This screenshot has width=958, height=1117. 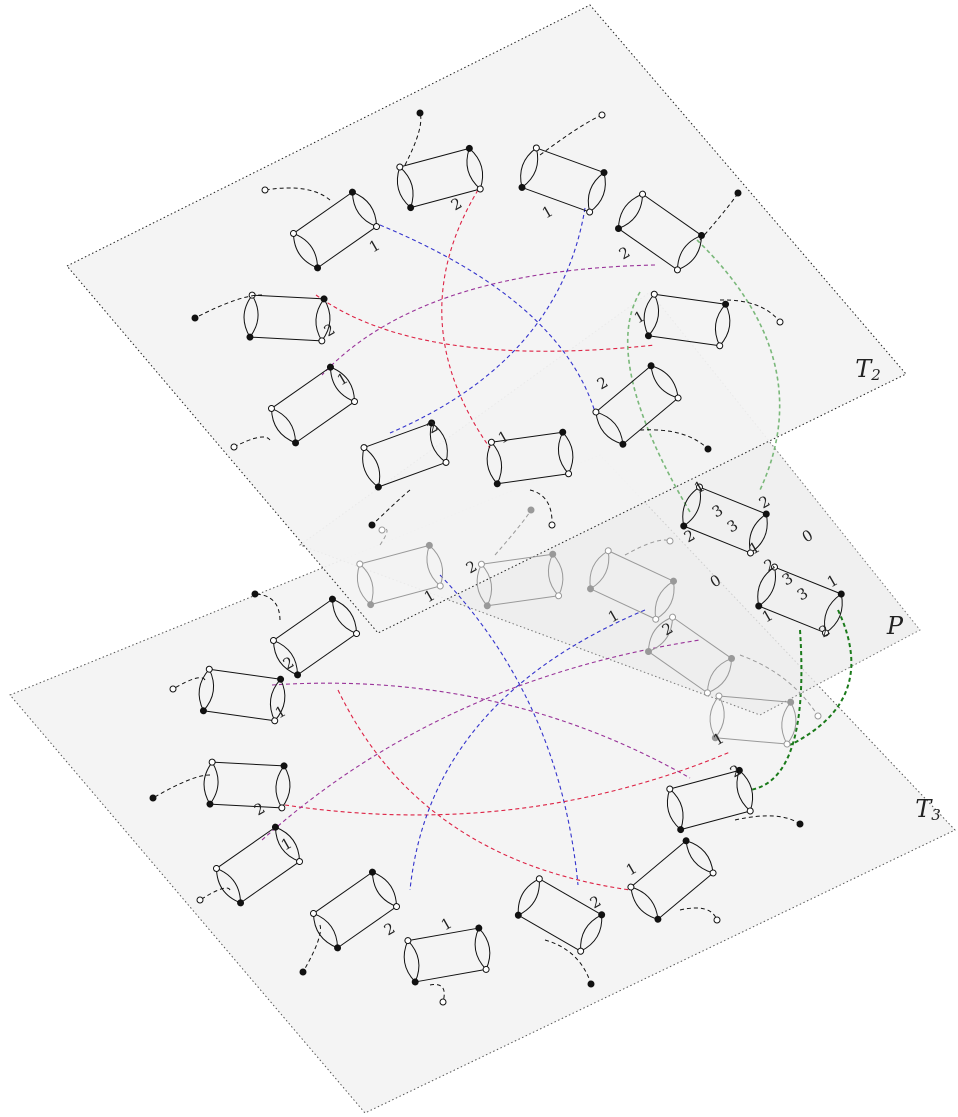 What do you see at coordinates (895, 626) in the screenshot?
I see `plane-name: P` at bounding box center [895, 626].